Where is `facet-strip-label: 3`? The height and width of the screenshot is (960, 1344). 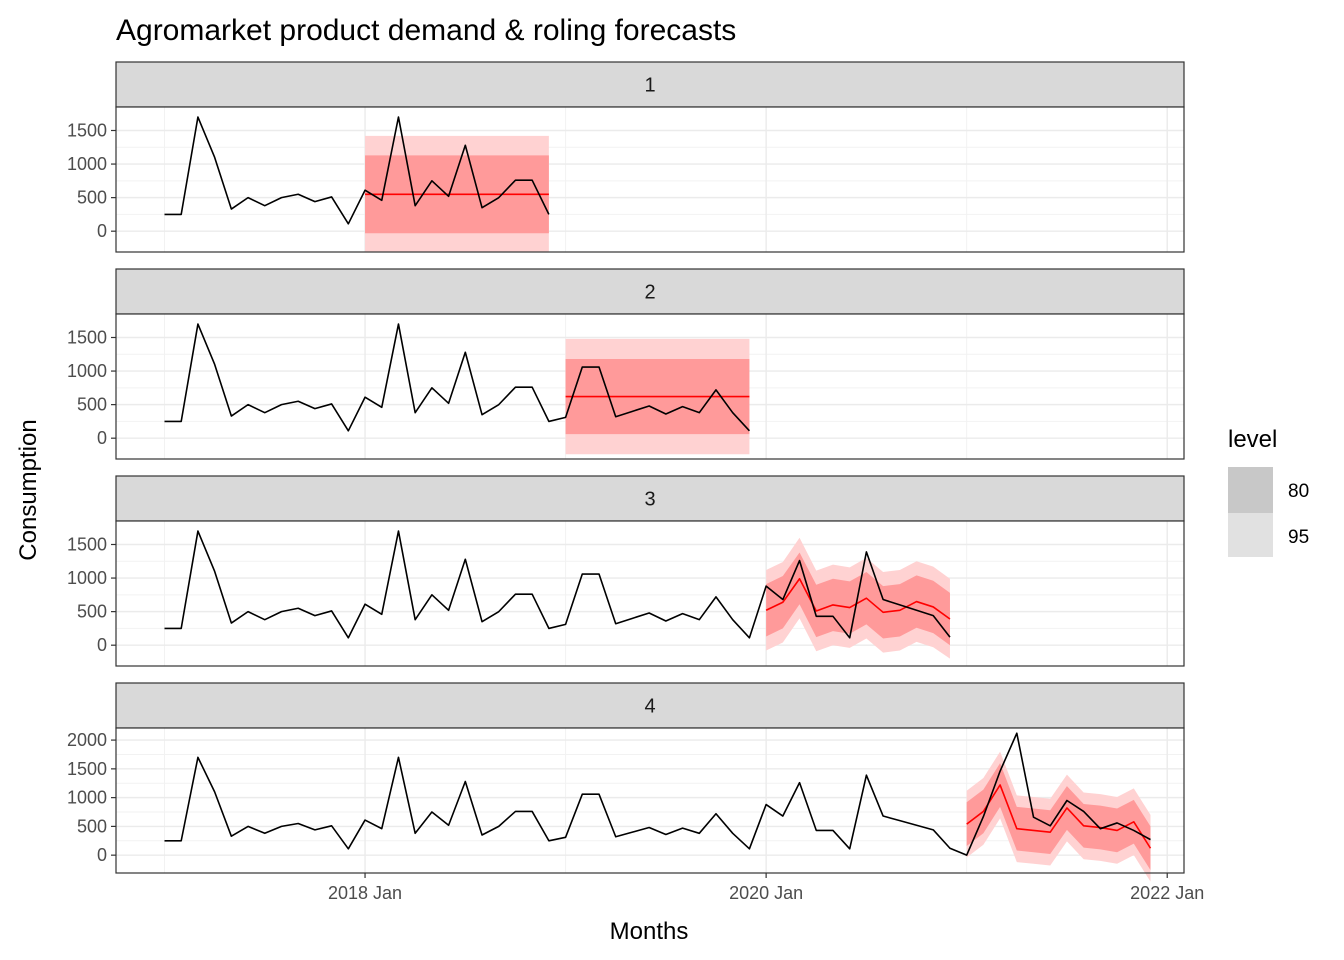
facet-strip-label: 3 is located at coordinates (649, 500).